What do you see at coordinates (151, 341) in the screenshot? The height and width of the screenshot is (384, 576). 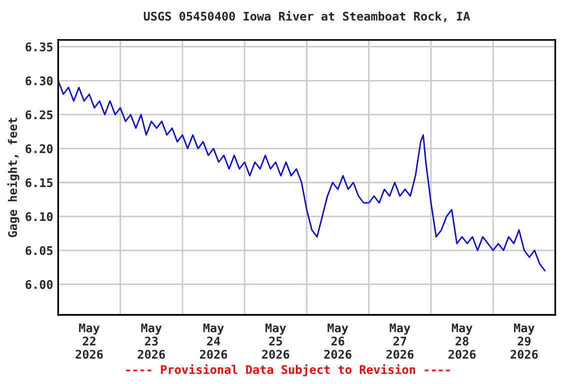 I see `x-tick-label: May 23 2026` at bounding box center [151, 341].